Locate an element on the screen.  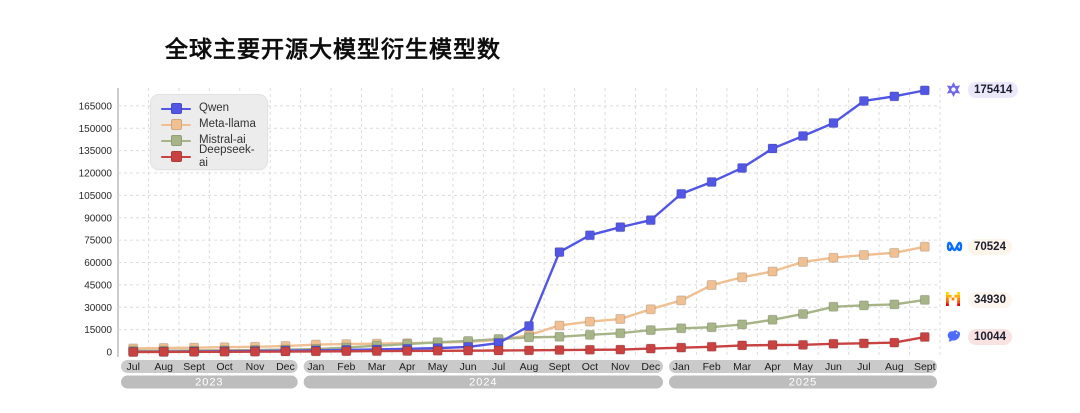
month-label: Mar is located at coordinates (377, 367).